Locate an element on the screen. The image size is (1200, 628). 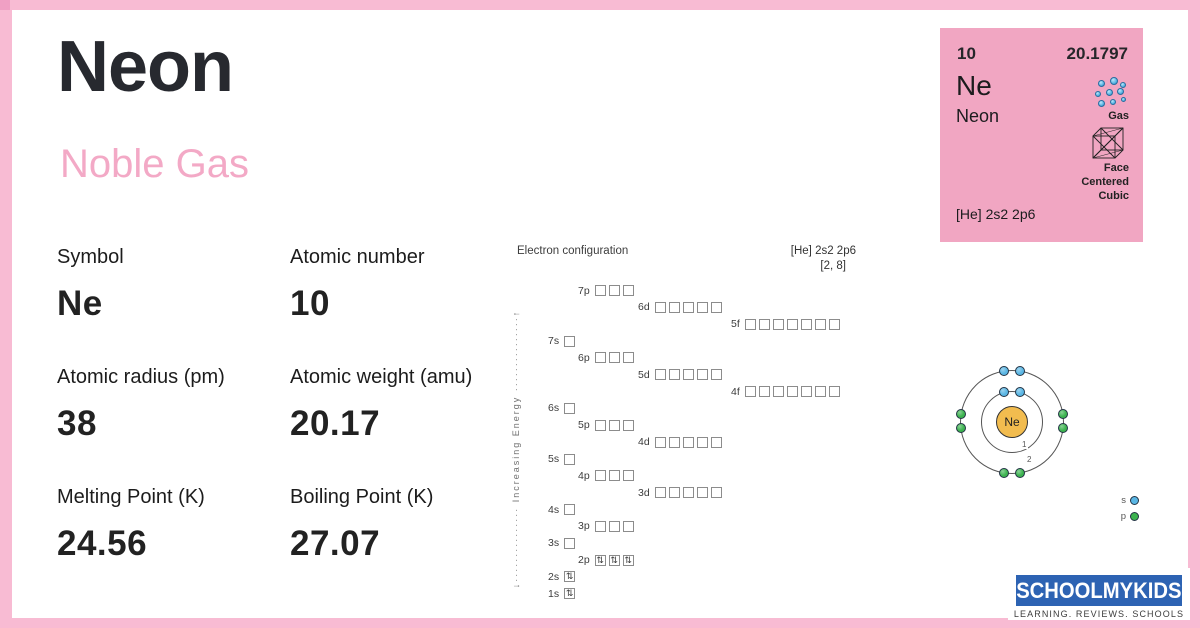
orbital-row-6s: 6s is located at coordinates (562, 408).